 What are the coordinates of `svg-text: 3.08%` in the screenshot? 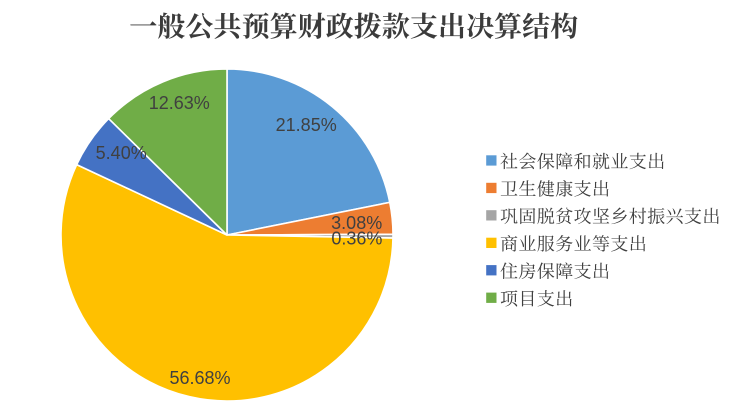 It's located at (356, 223).